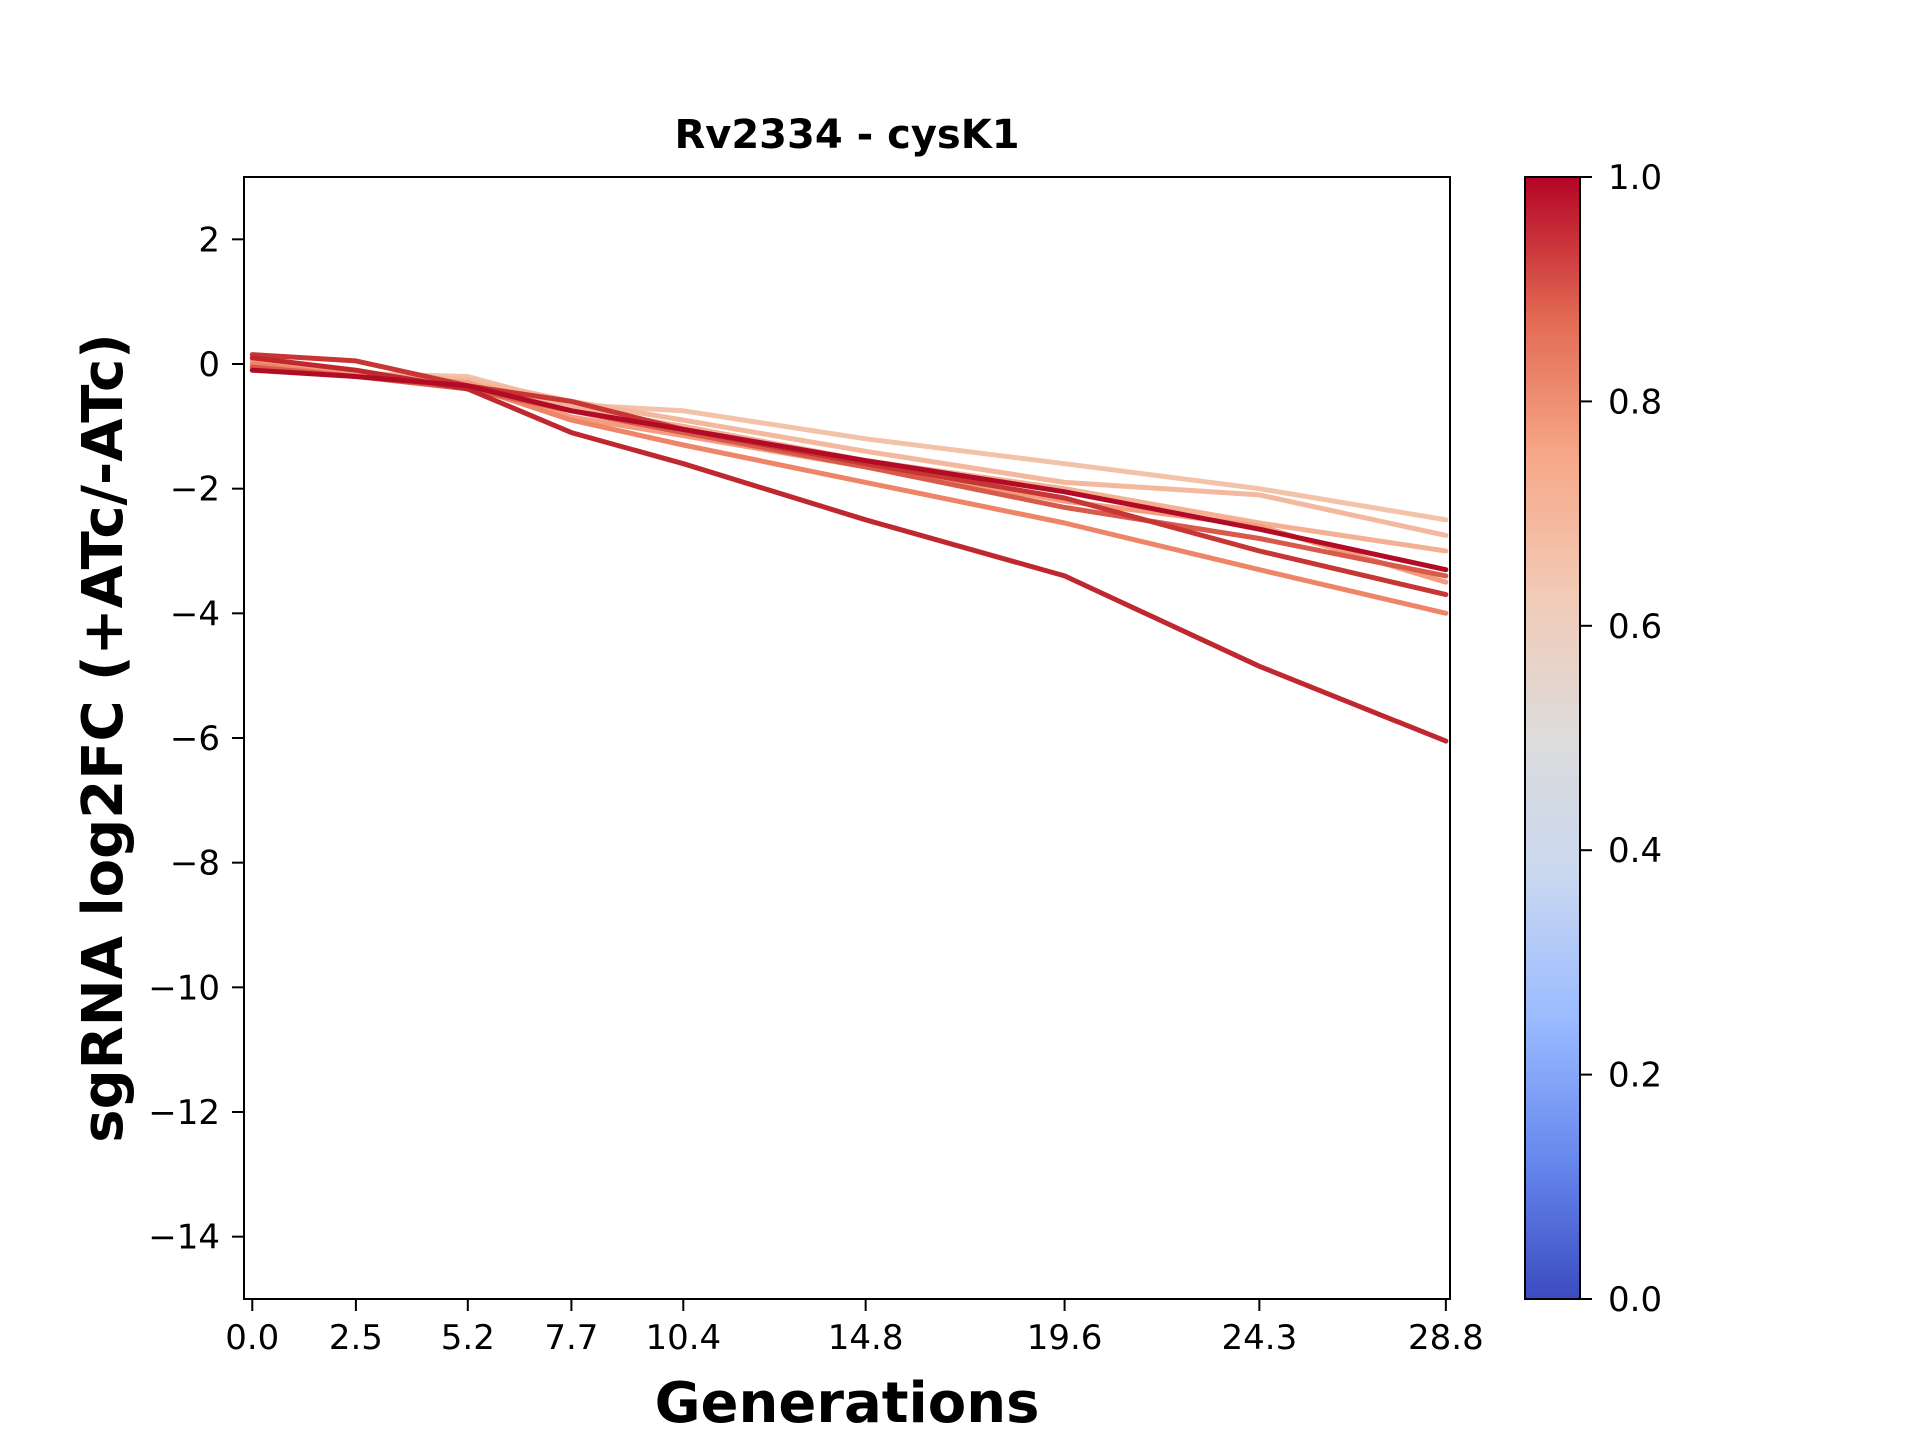 This screenshot has width=1920, height=1440. I want to click on x-tick-label: 28.8, so click(1446, 1338).